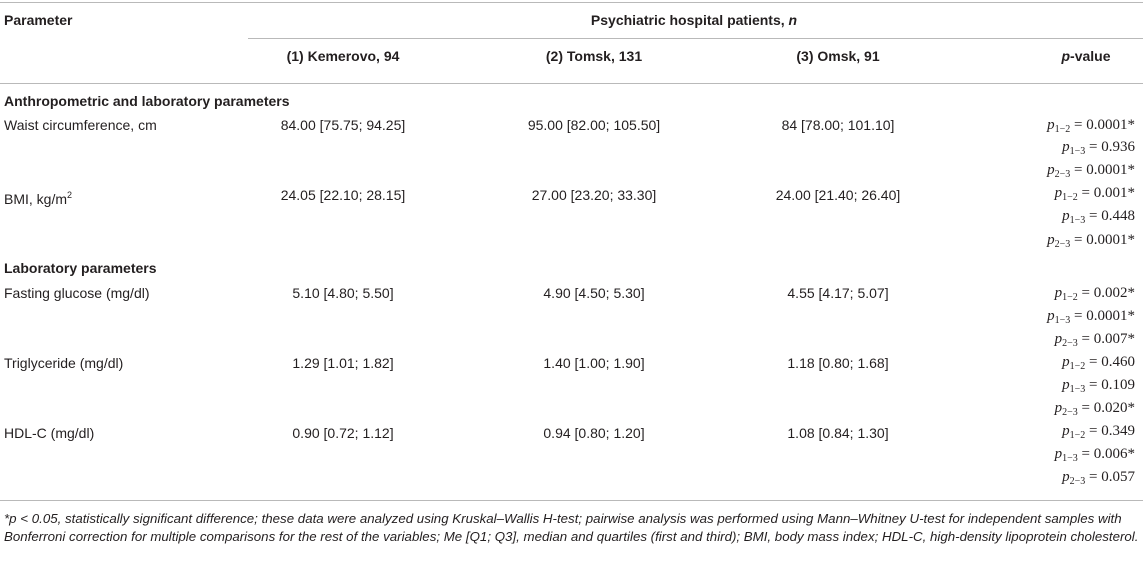 Image resolution: width=1143 pixels, height=571 pixels. Describe the element at coordinates (1110, 431) in the screenshot. I see `p-value: = 0.349` at that location.